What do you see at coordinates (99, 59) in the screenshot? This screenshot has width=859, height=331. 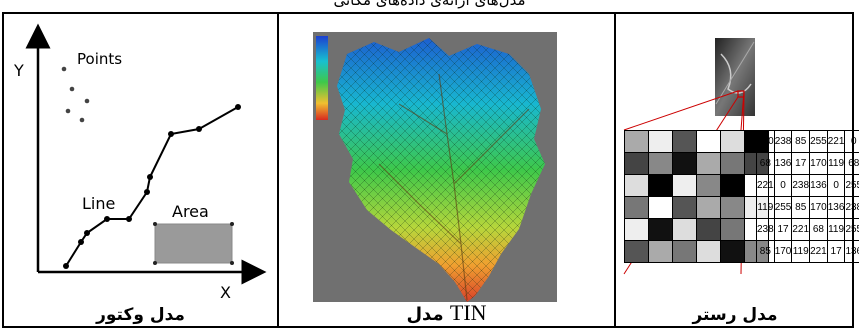 I see `points-label: Points` at bounding box center [99, 59].